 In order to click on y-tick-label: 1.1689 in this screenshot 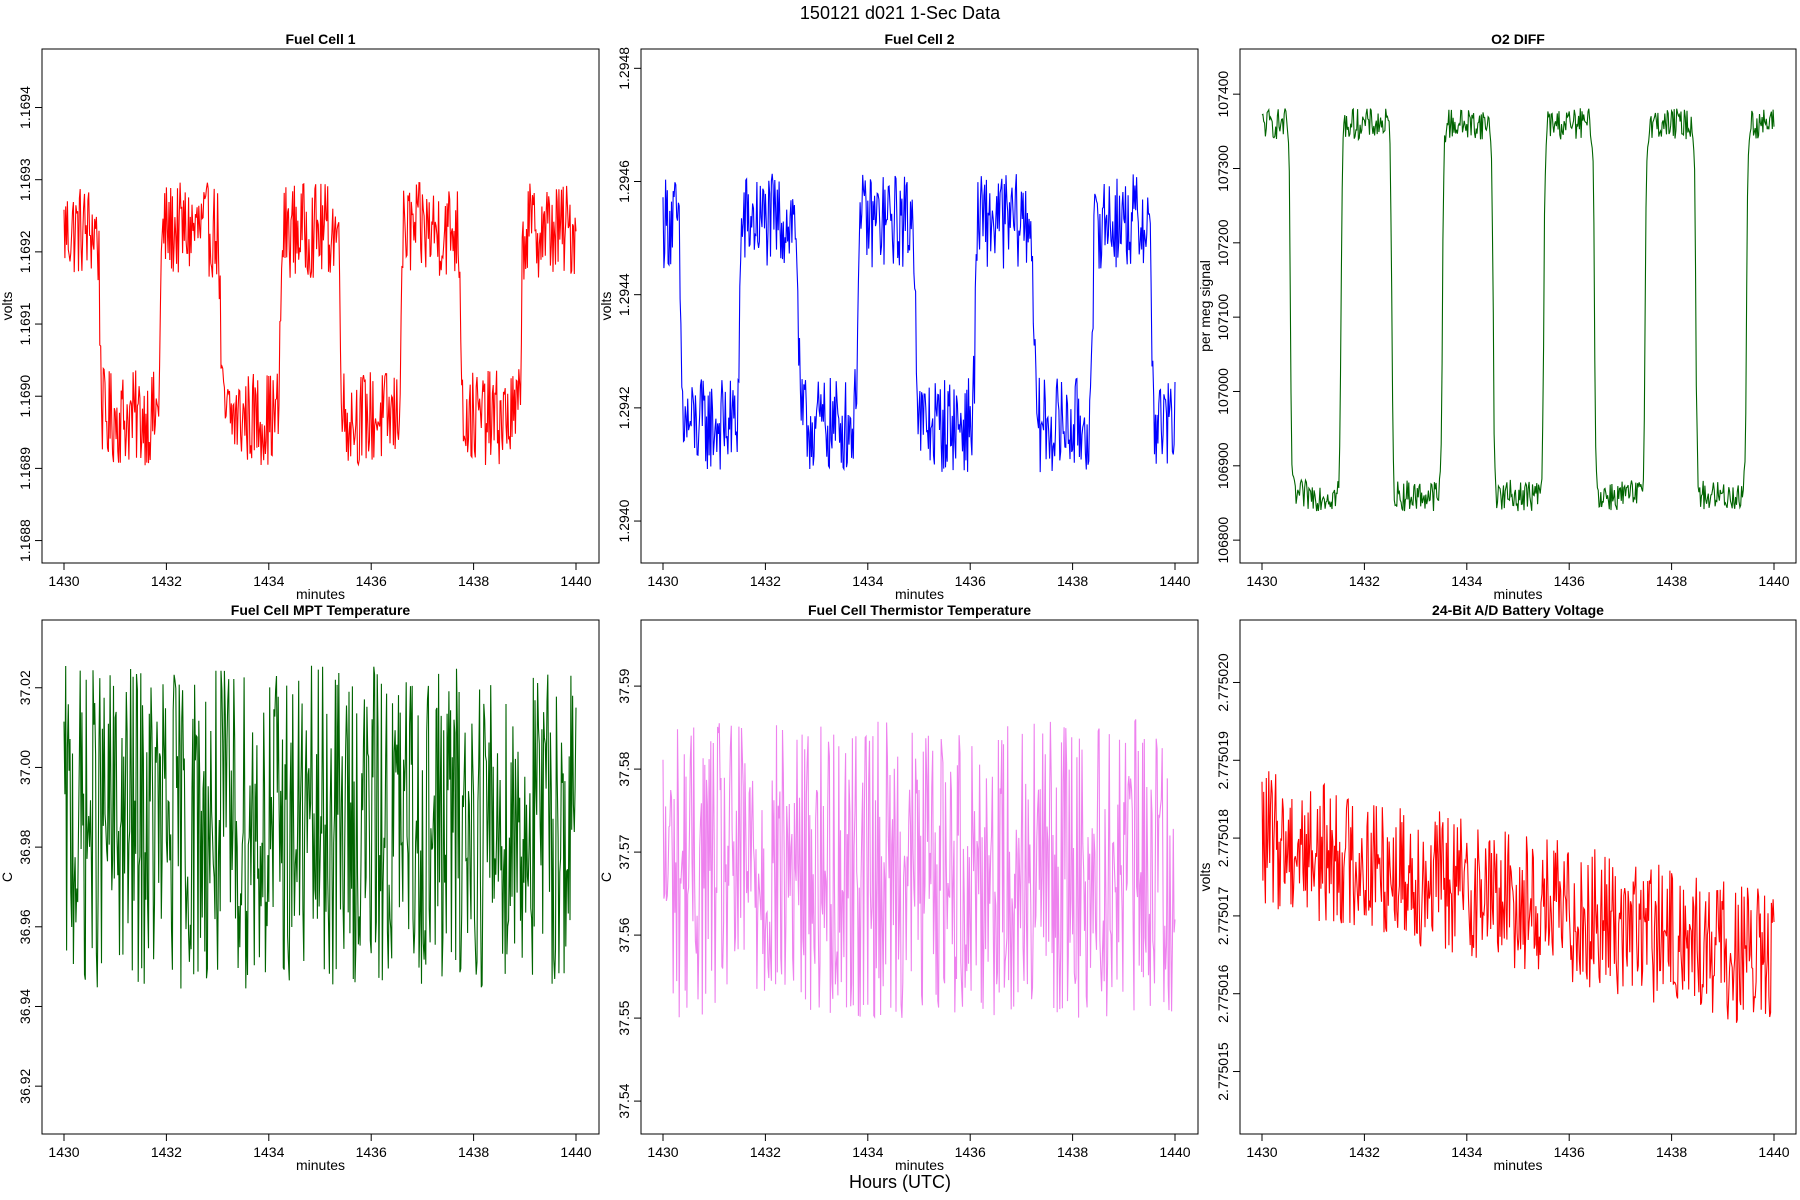, I will do `click(25, 468)`.